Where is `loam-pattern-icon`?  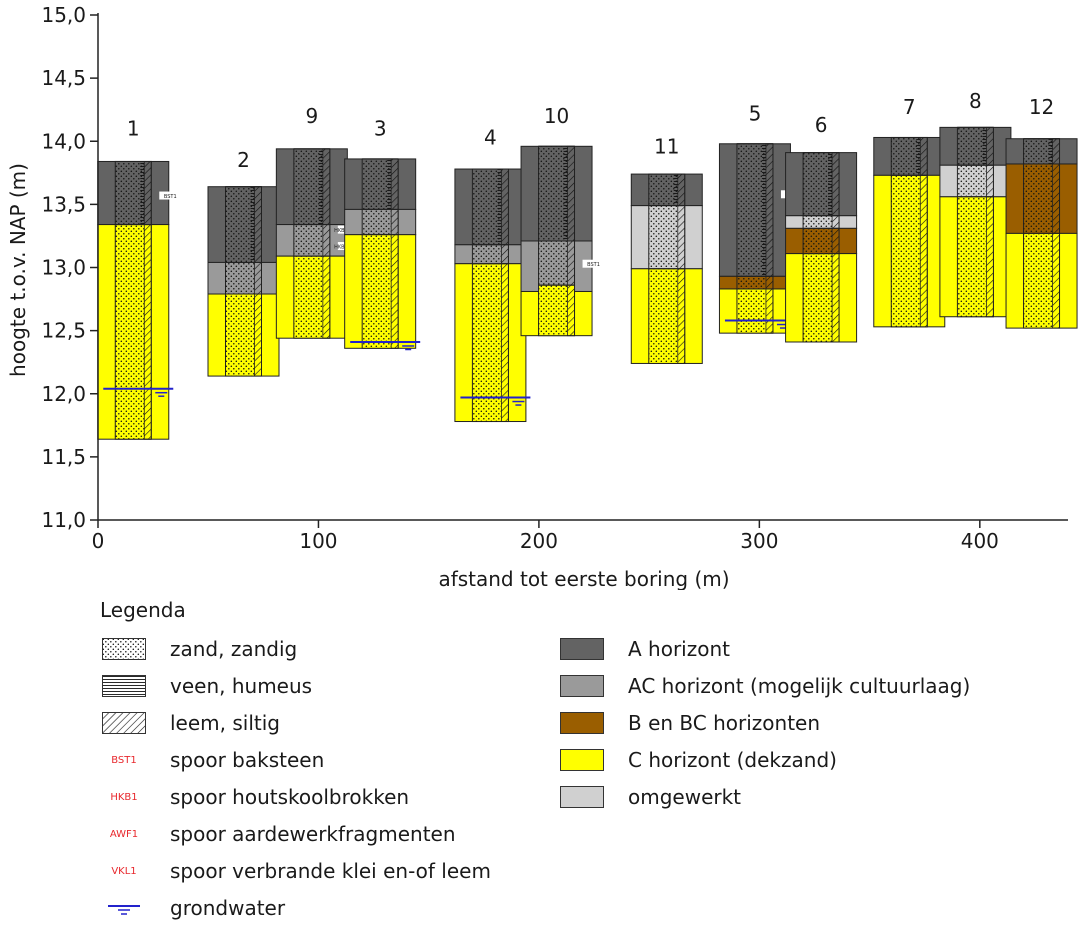 loam-pattern-icon is located at coordinates (124, 723).